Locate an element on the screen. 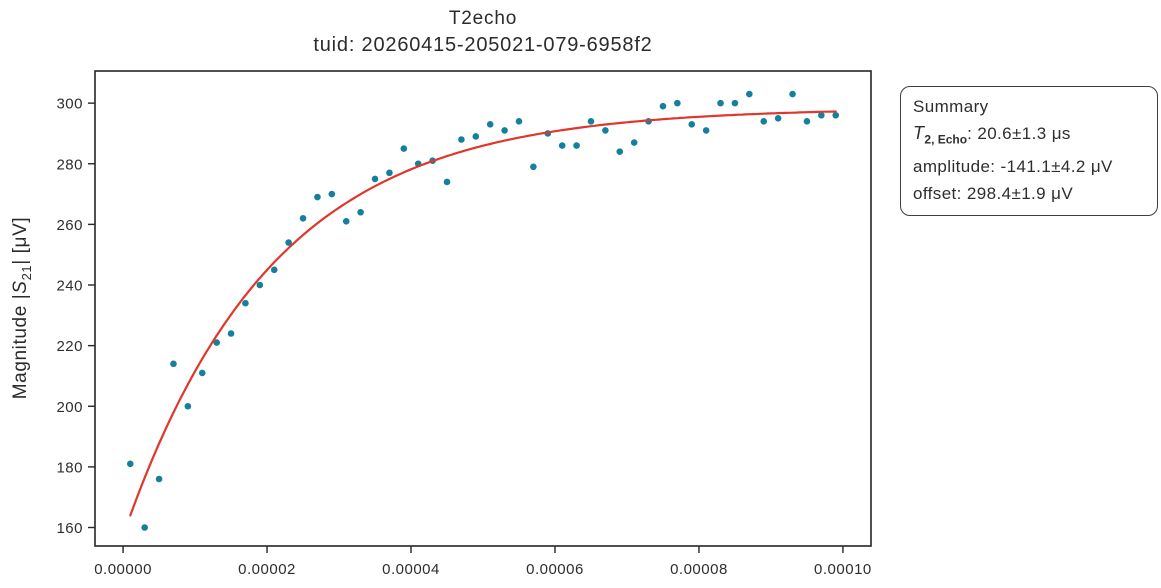 The image size is (1161, 588). summary-t2-line: T2, Echo: 20.6±1.3 μs is located at coordinates (1029, 136).